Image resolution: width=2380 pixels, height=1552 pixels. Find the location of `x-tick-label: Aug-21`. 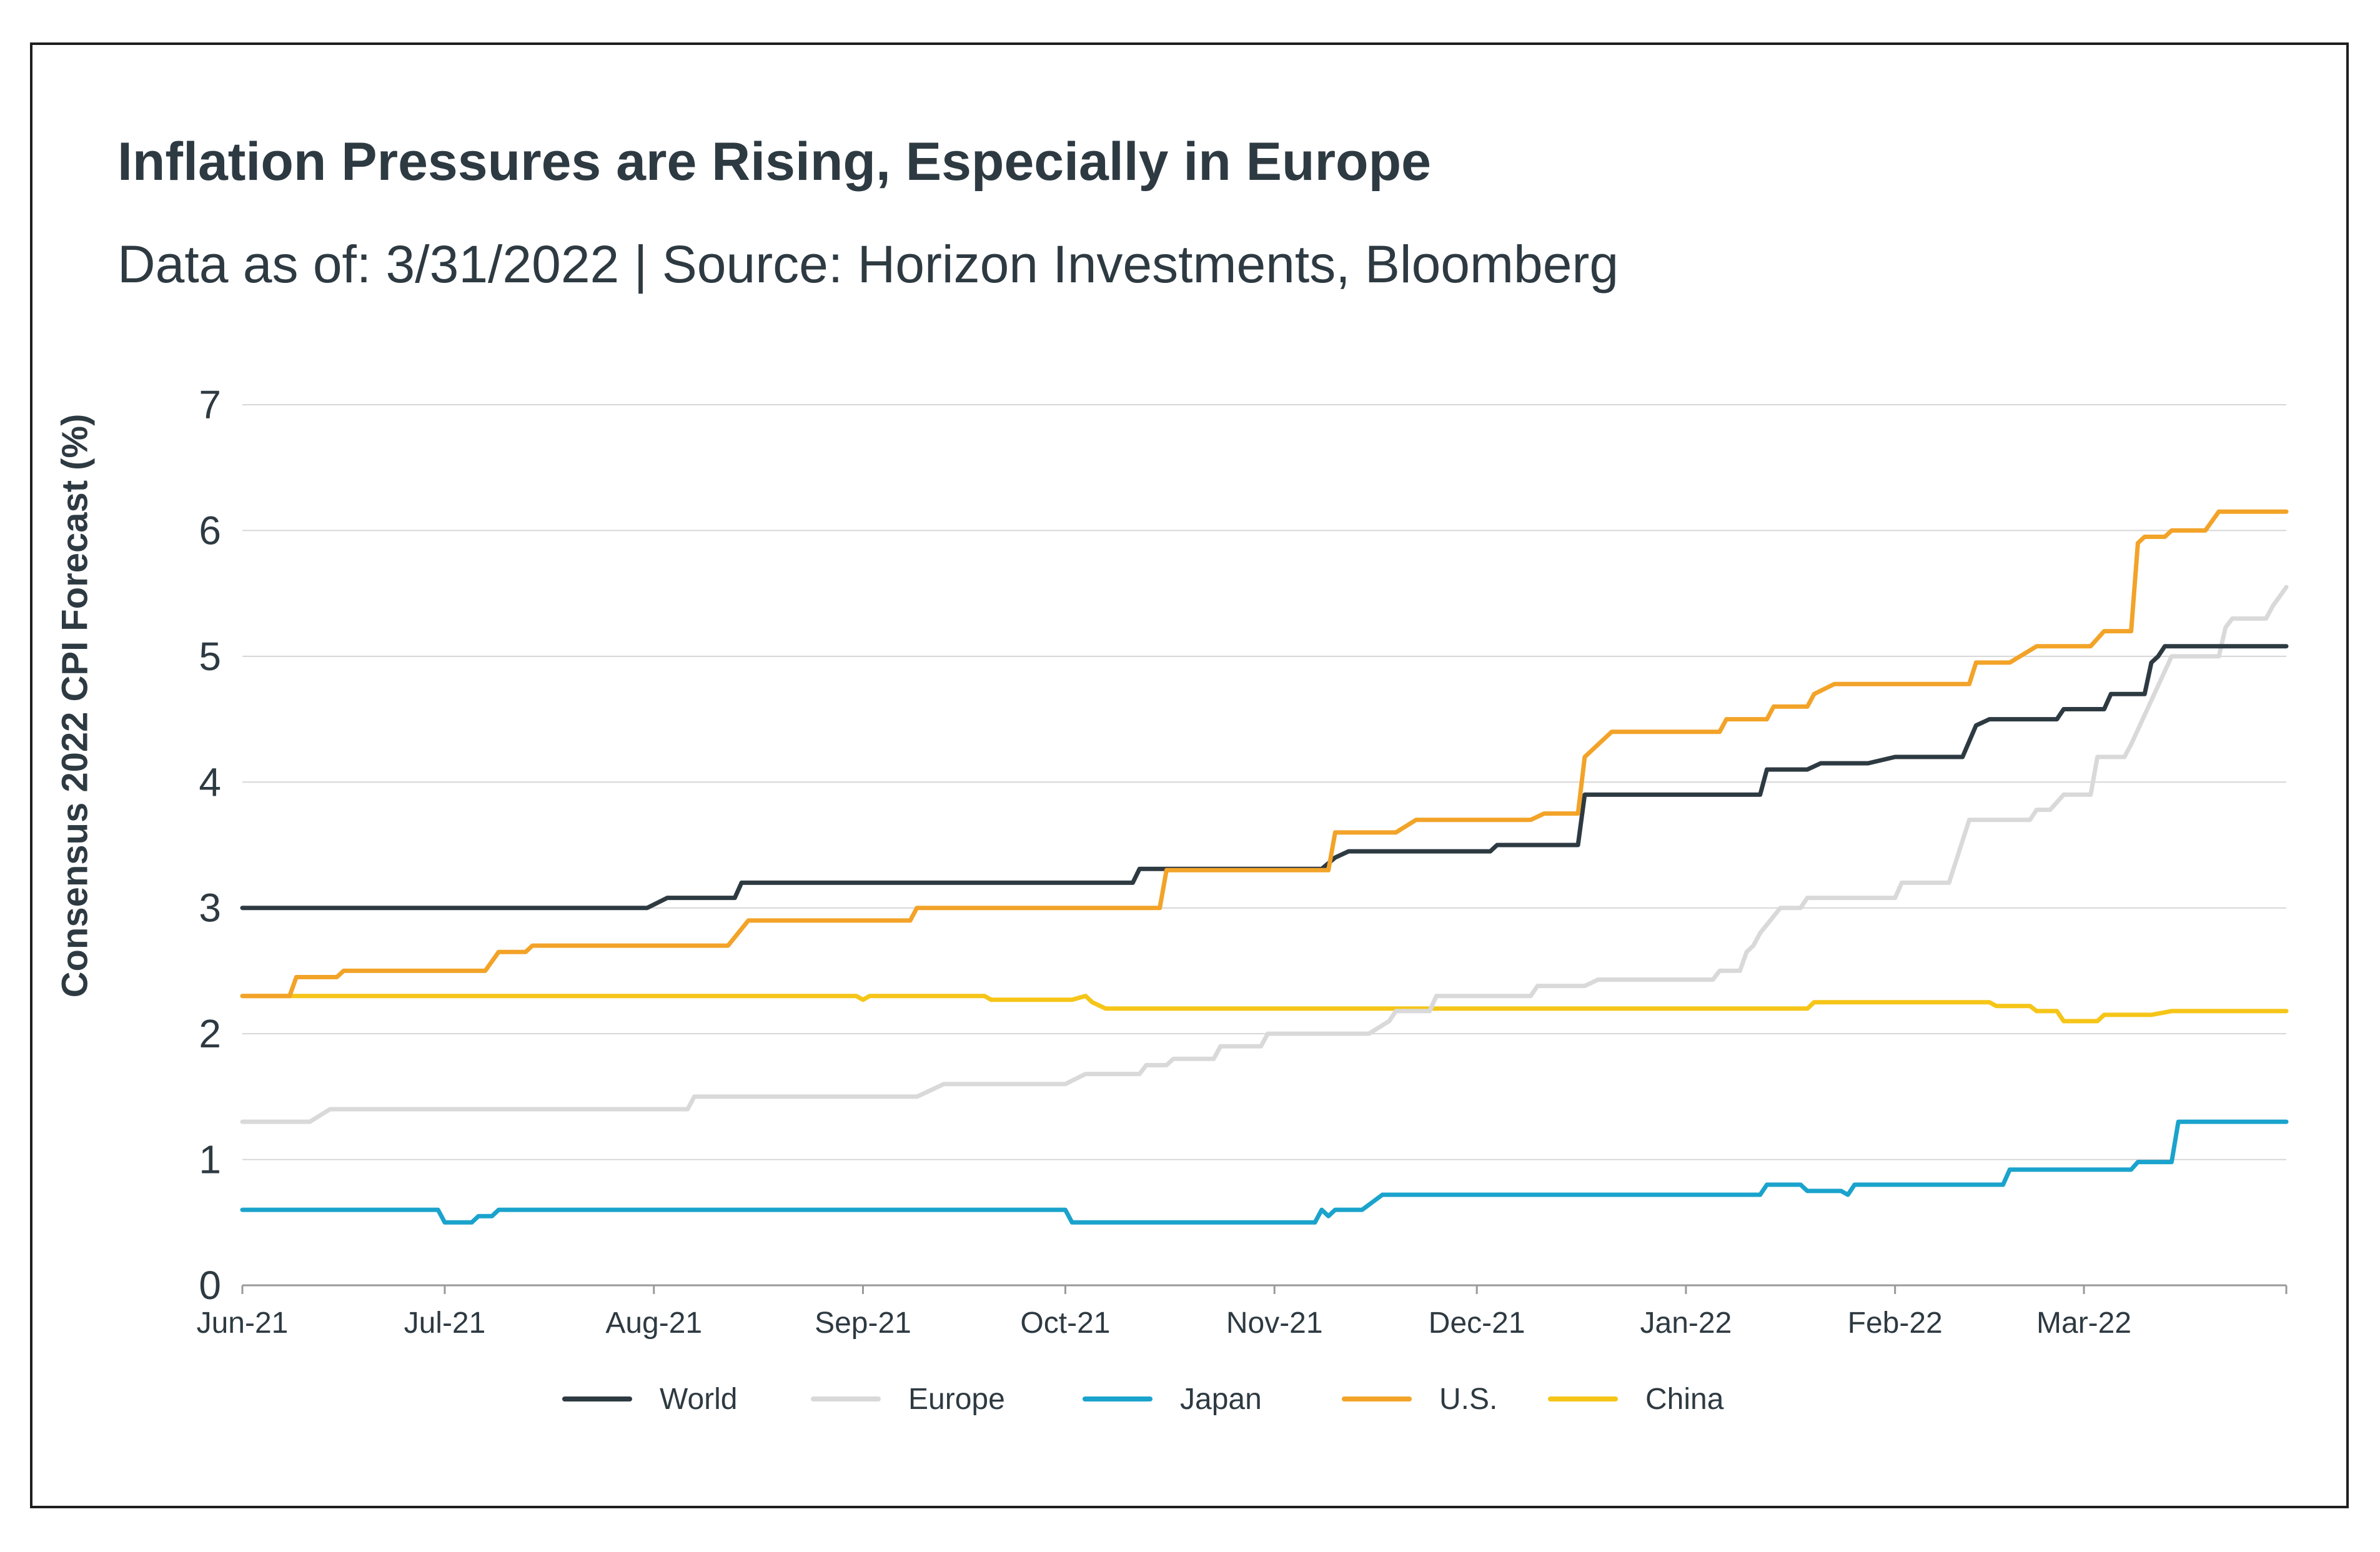

x-tick-label: Aug-21 is located at coordinates (654, 1323).